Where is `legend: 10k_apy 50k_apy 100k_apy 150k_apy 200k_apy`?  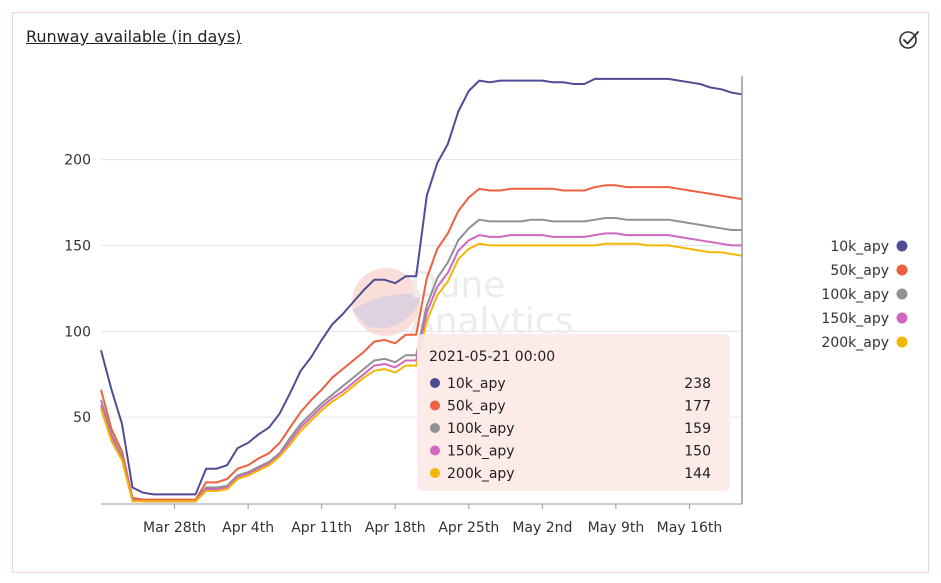 legend: 10k_apy 50k_apy 100k_apy 150k_apy 200k_apy is located at coordinates (864, 295).